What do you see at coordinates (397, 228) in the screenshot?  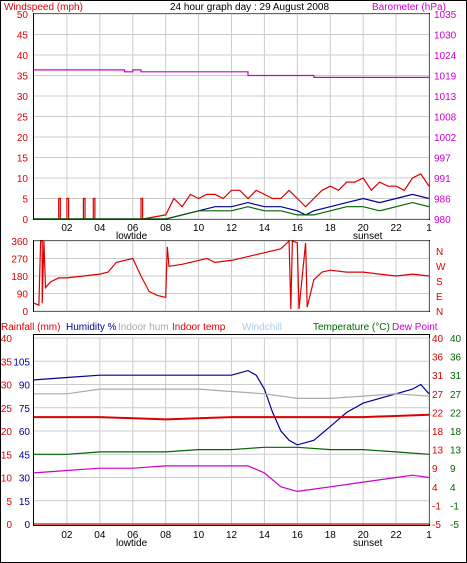 I see `wind-x-tick-label: 22` at bounding box center [397, 228].